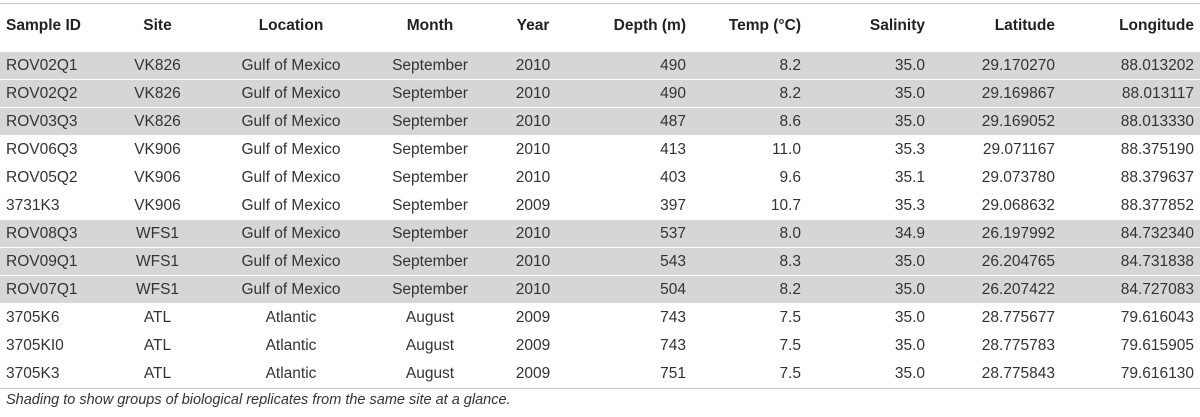  Describe the element at coordinates (632, 149) in the screenshot. I see `table-cell: 413` at that location.